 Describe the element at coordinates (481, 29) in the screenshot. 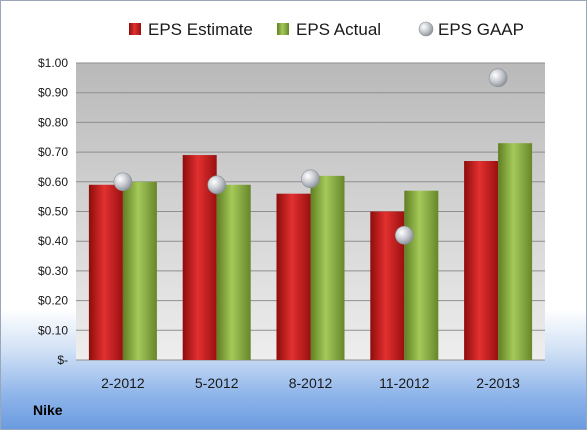

I see `legend-label-eps-gaap: EPS GAAP` at that location.